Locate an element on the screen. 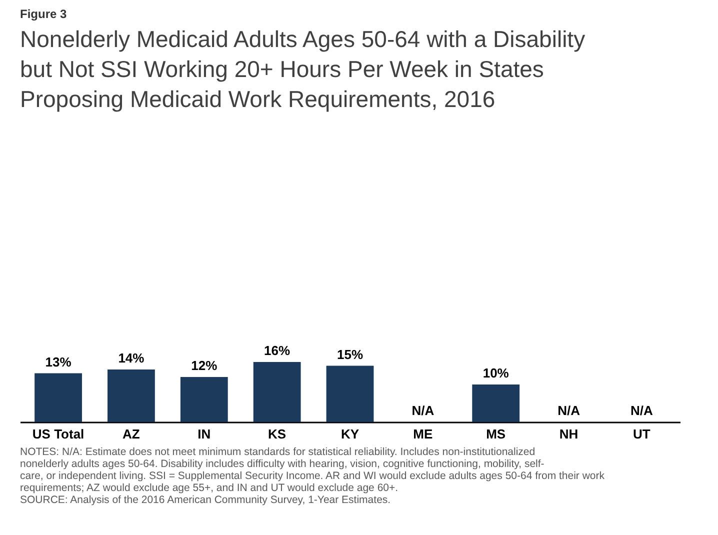 The image size is (718, 535). text: NOTES: N/A: Estimate does not meet minimum standards for statistical reliability. Includes non-institutionalized nonelderly adults ages 50-64. Disability includes difficulty with hearing, vision, cognitive functioning, mobility, self-care, or independent living. SSI = Supplemental Security Income. AR and WI would exclude adults ages 50-64 from their work requirements; AZ would exclude age 55+, and IN and UT would exclude age 60+. is located at coordinates (313, 470).